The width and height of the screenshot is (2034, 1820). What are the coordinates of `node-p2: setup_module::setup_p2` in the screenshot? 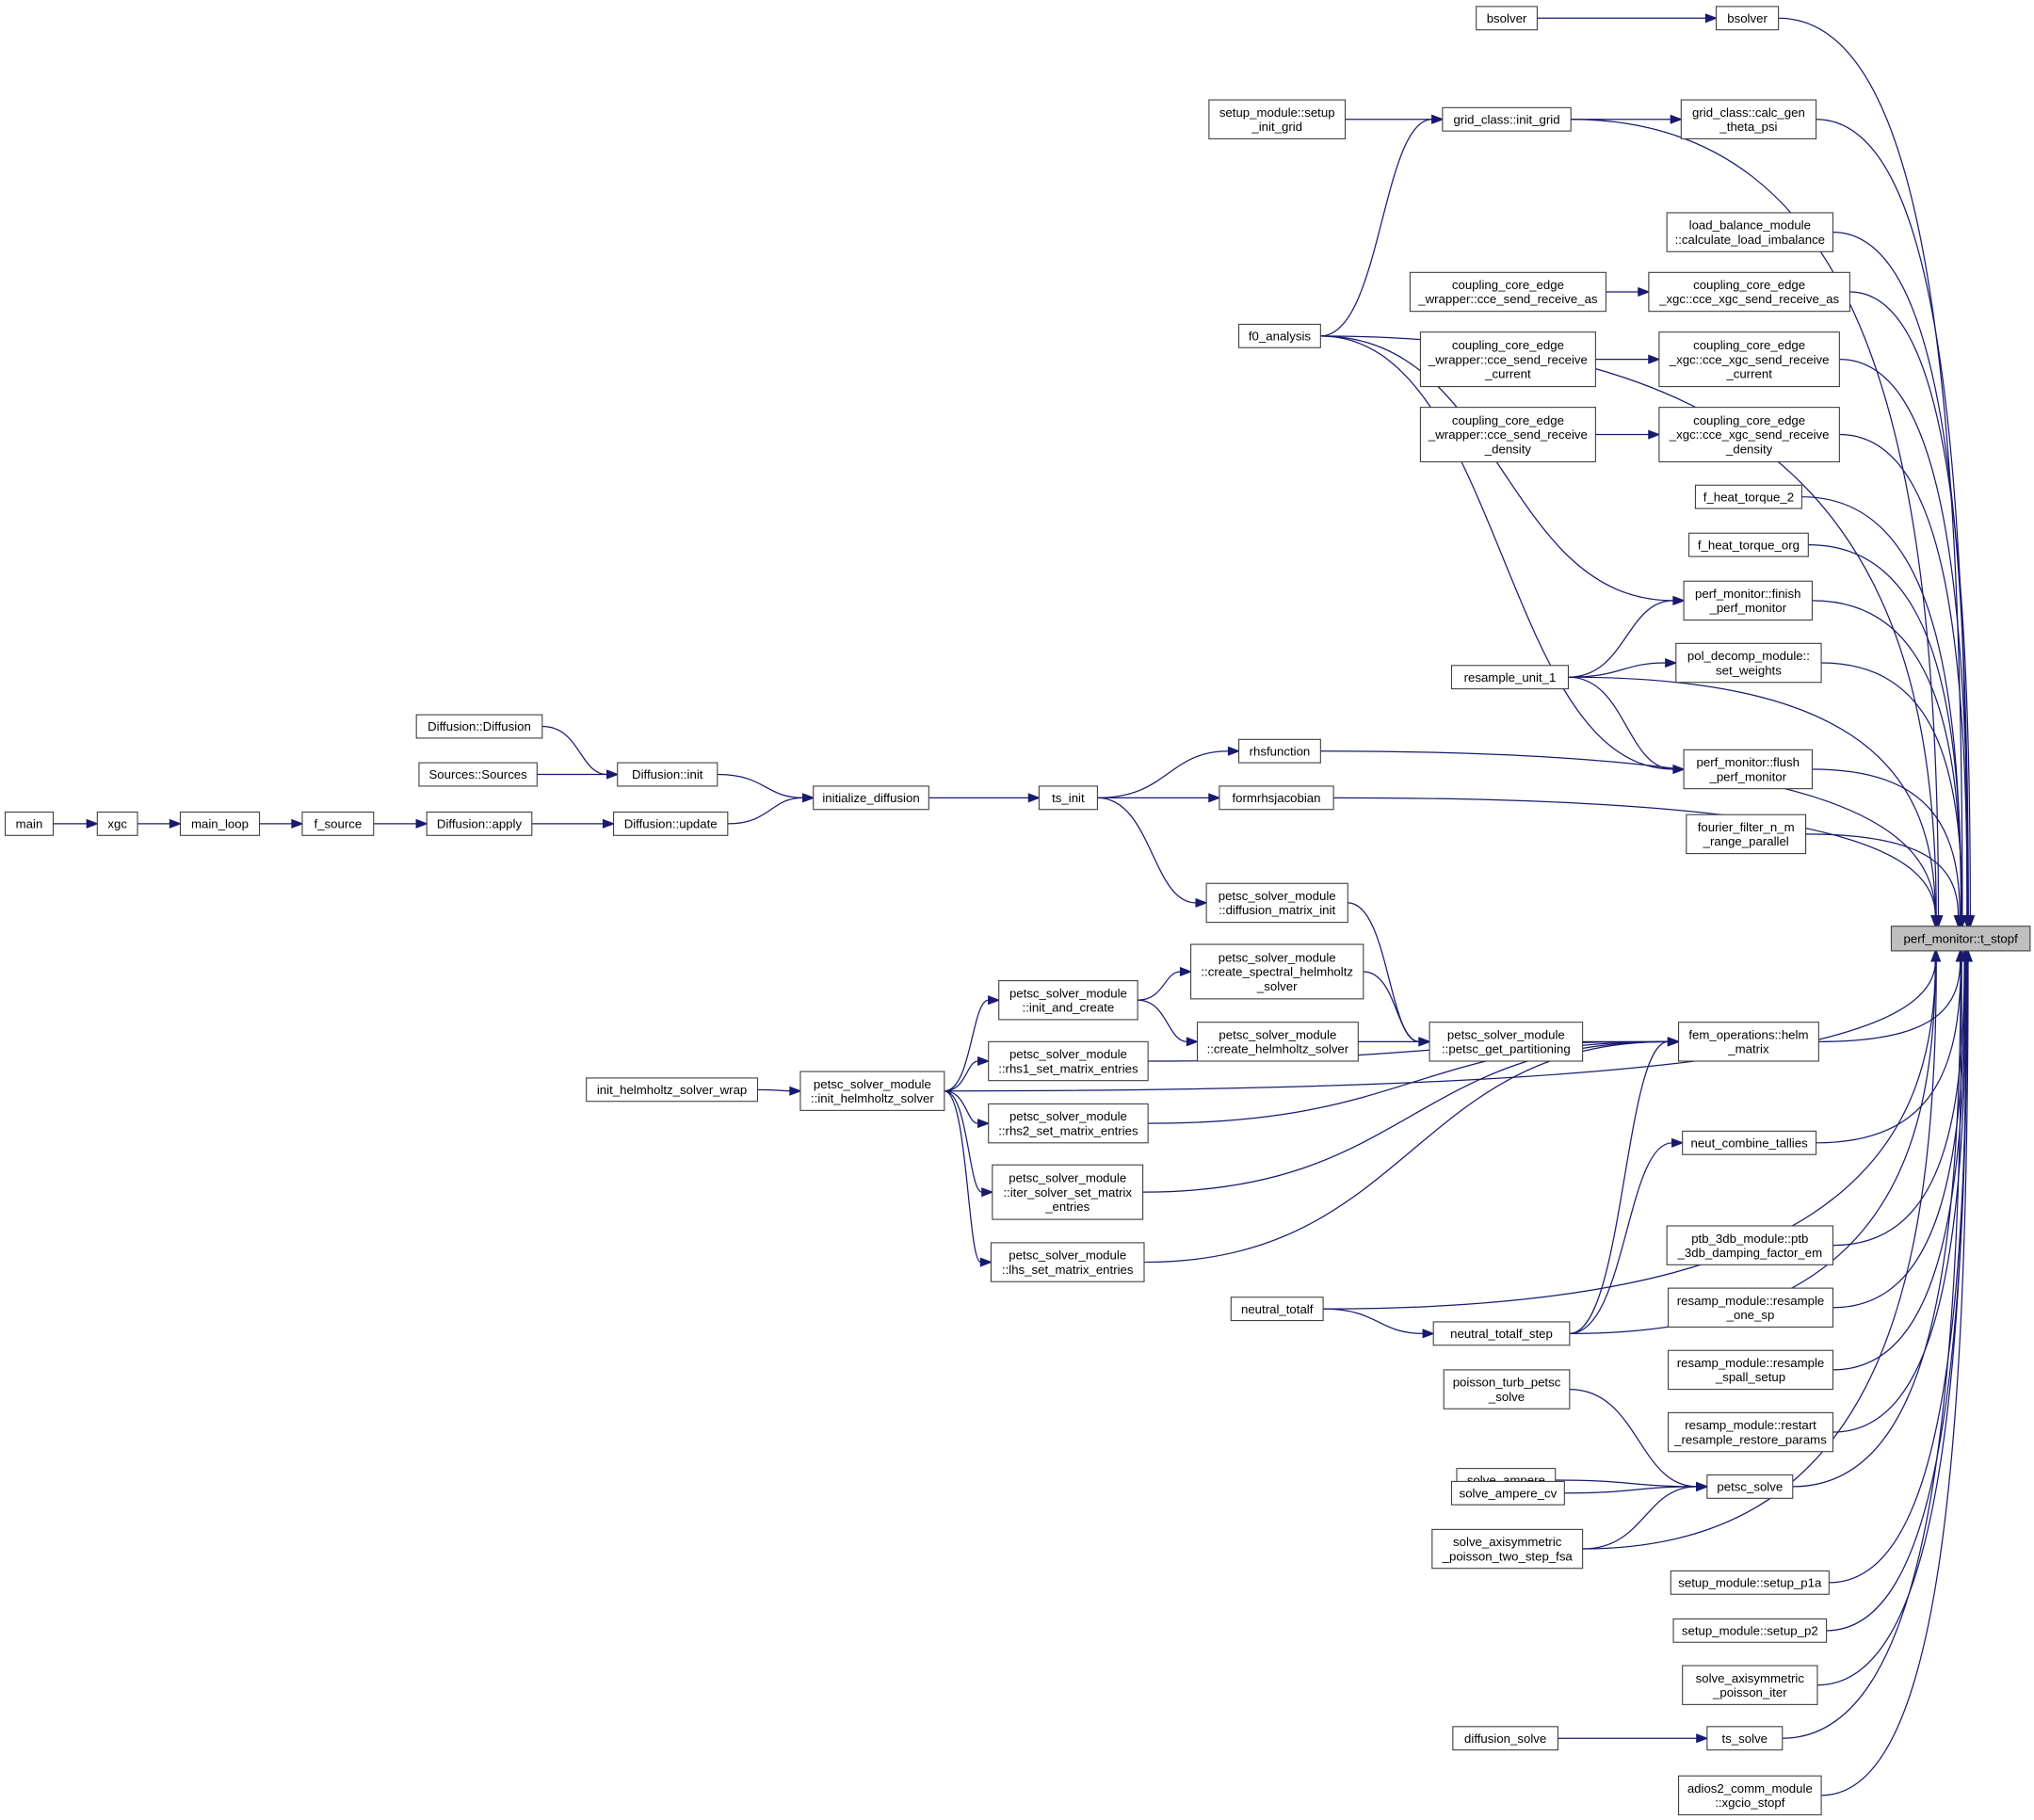 It's located at (1750, 1630).